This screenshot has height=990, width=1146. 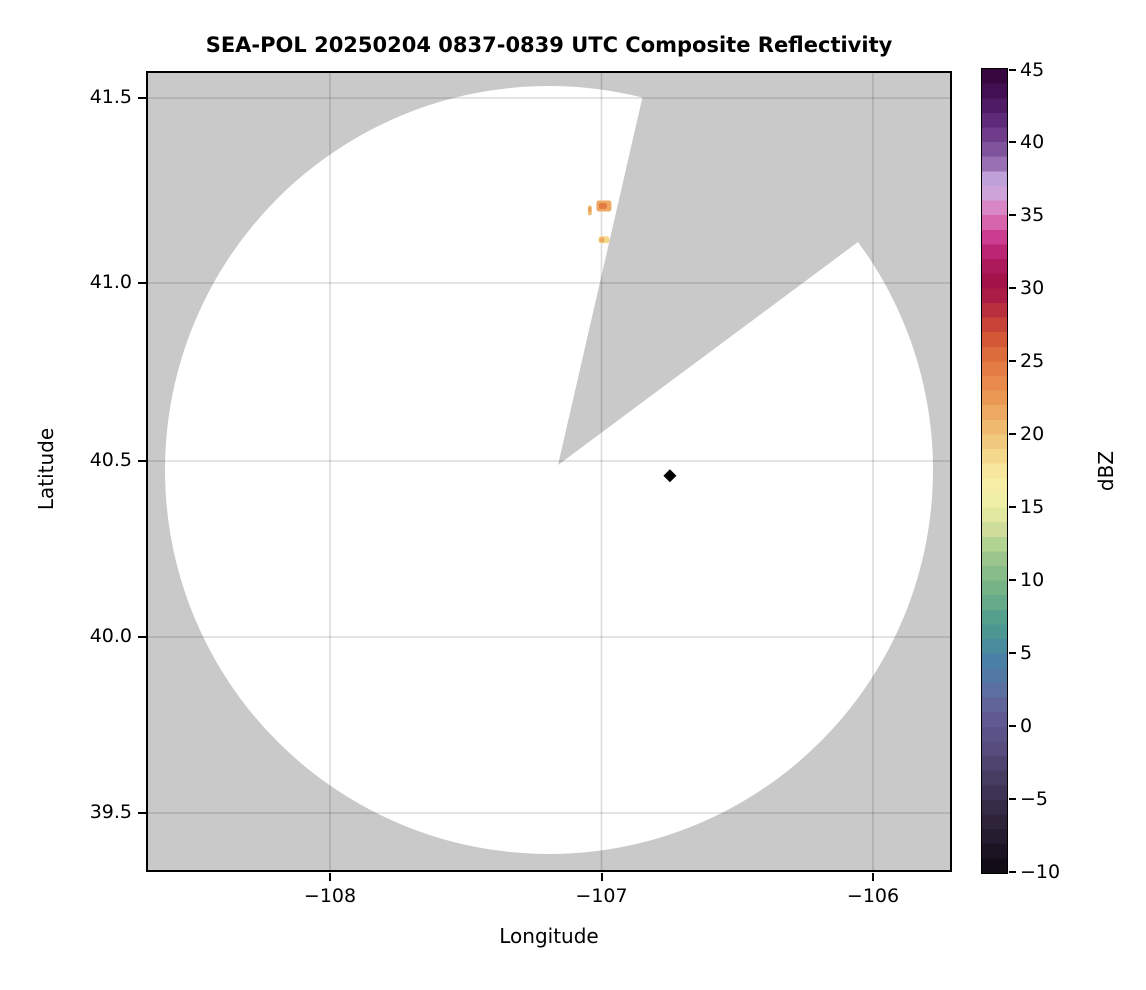 I want to click on colorbar-tick-label: 30, so click(x=1032, y=288).